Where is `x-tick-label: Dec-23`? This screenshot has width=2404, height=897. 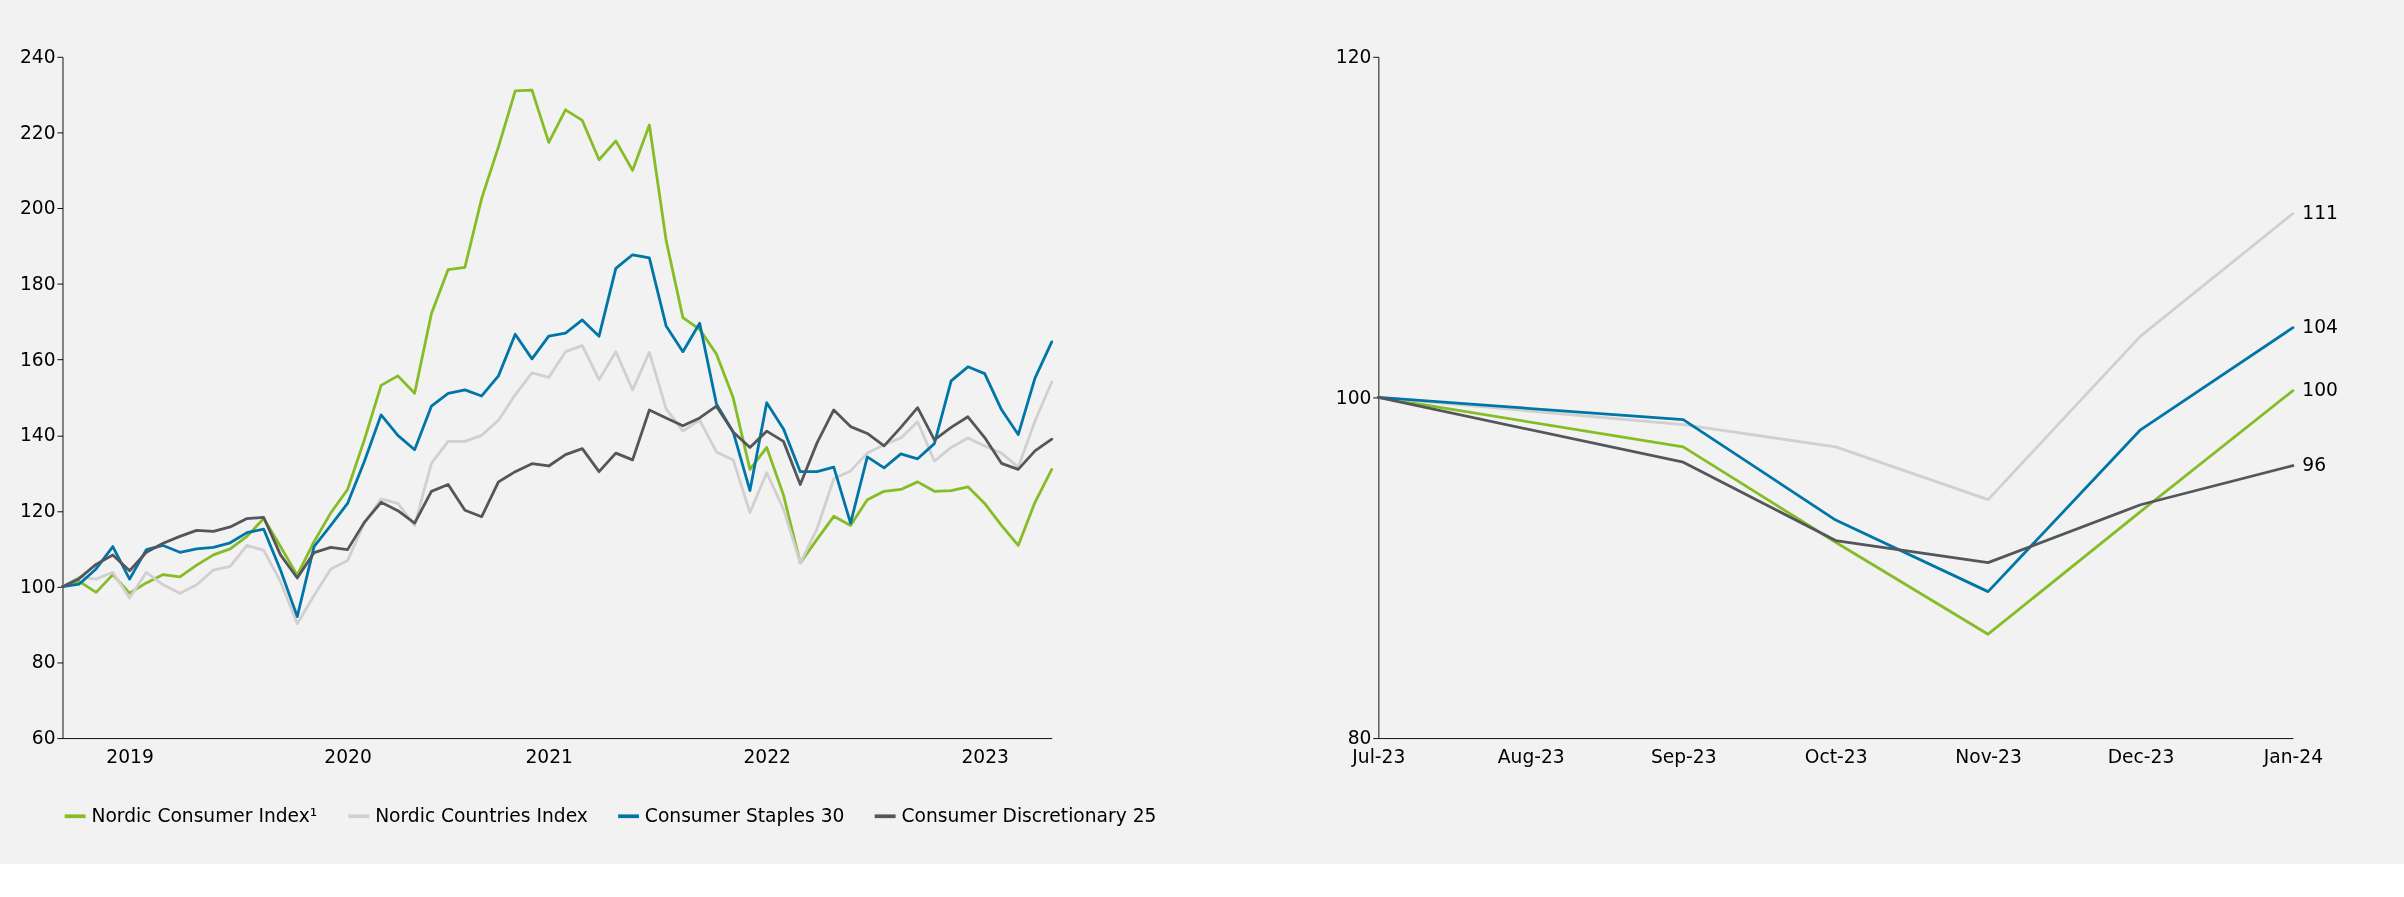 x-tick-label: Dec-23 is located at coordinates (2141, 756).